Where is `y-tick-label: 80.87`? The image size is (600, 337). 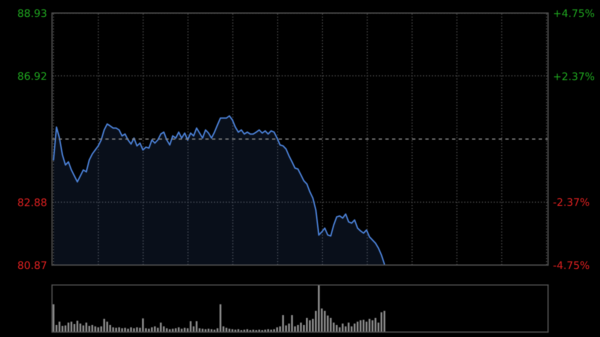 y-tick-label: 80.87 is located at coordinates (32, 265).